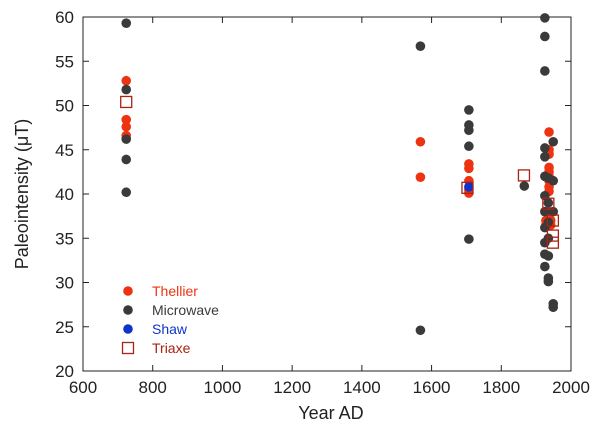 Image resolution: width=592 pixels, height=428 pixels. I want to click on x-tick-label: 800, so click(153, 387).